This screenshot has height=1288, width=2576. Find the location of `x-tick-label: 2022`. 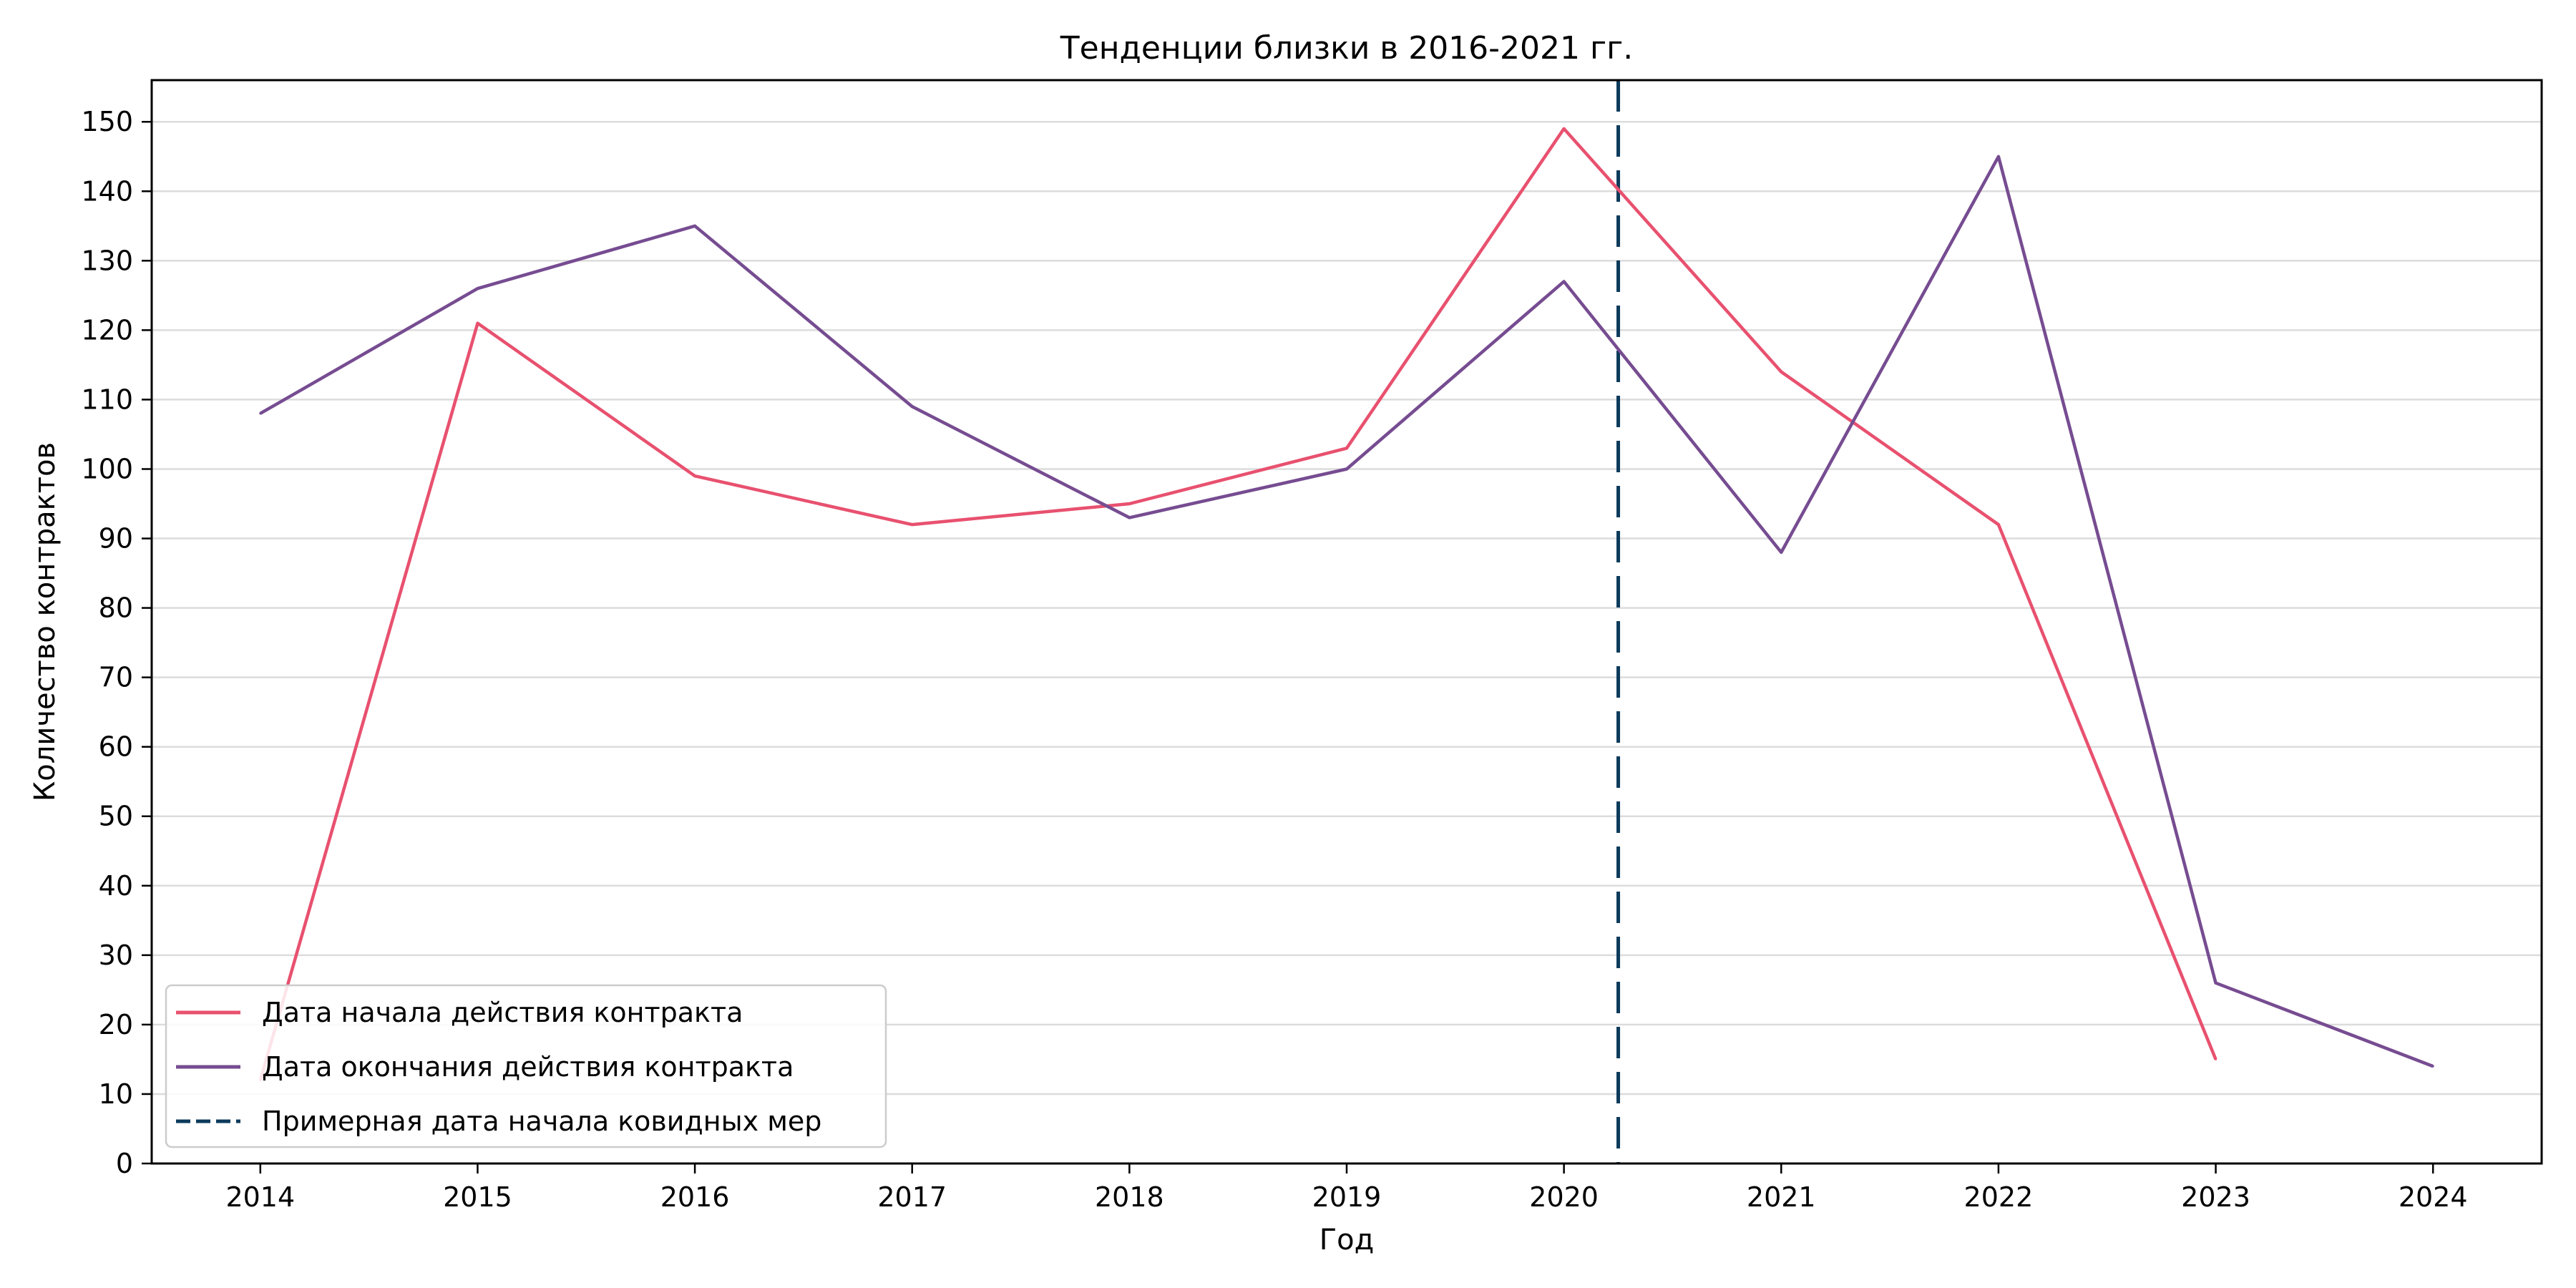

x-tick-label: 2022 is located at coordinates (1999, 1197).